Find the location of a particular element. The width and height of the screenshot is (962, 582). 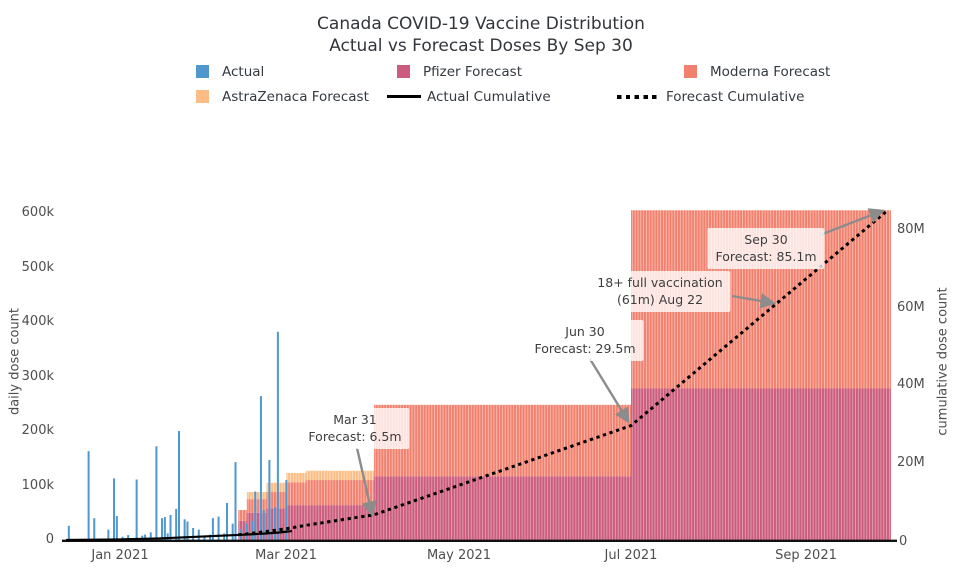

x-tick-sep: Sep 2021 is located at coordinates (806, 555).